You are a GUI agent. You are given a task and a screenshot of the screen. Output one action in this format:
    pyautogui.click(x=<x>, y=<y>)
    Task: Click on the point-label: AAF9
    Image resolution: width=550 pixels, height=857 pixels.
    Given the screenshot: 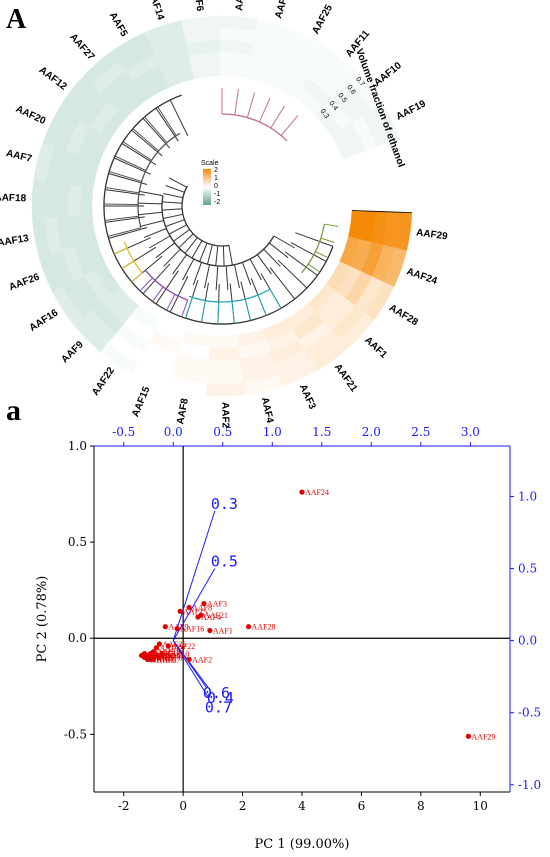 What is the action you would take?
    pyautogui.click(x=178, y=627)
    